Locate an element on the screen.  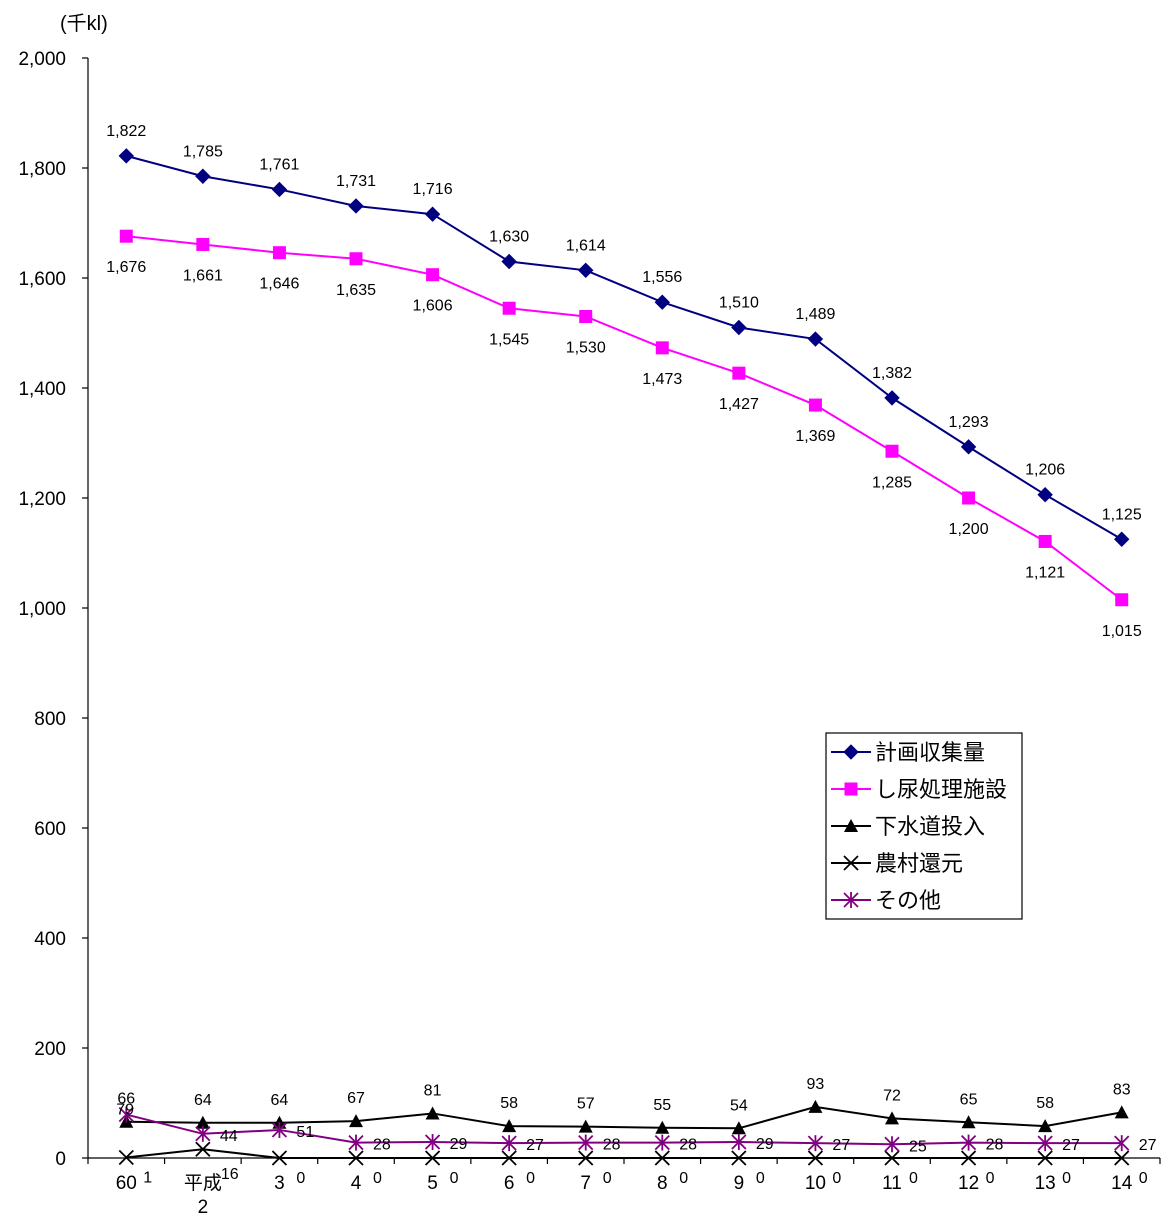
data-label: 1,510 is located at coordinates (739, 303).